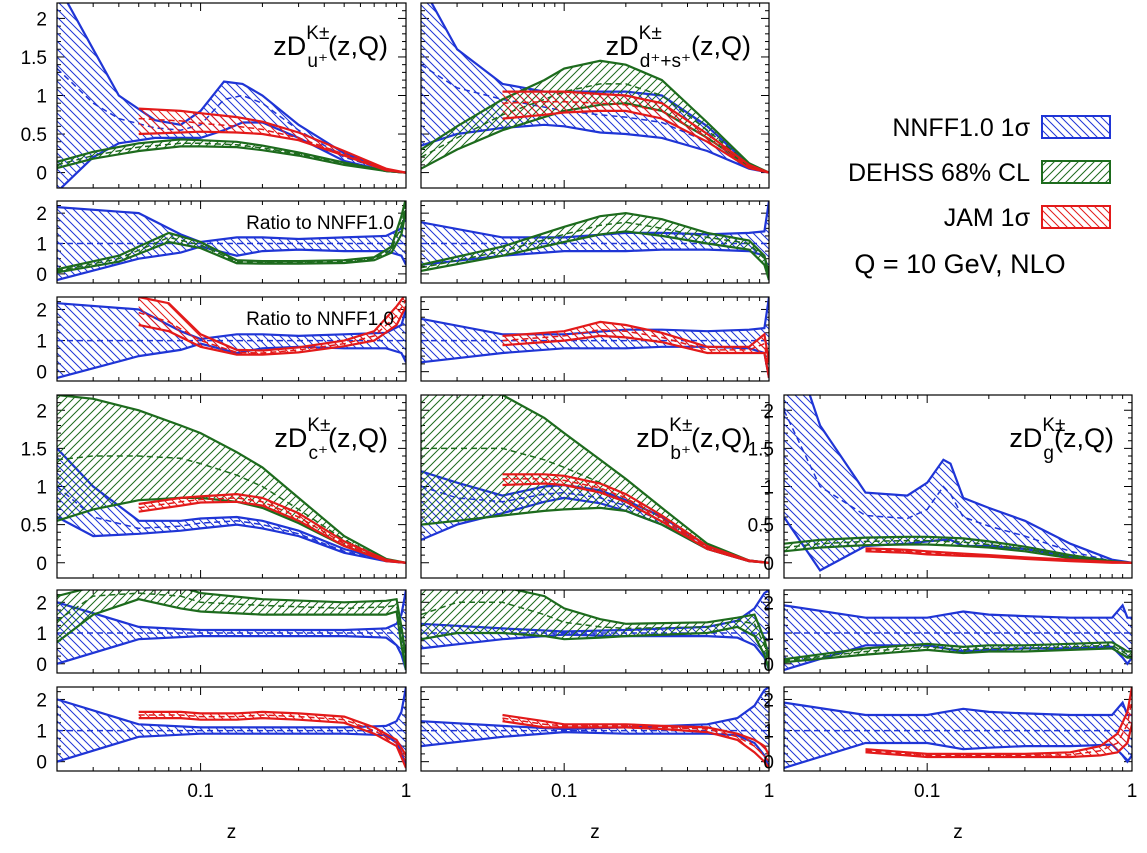  What do you see at coordinates (987, 218) in the screenshot?
I see `legend-label-jam: JAM 1σ` at bounding box center [987, 218].